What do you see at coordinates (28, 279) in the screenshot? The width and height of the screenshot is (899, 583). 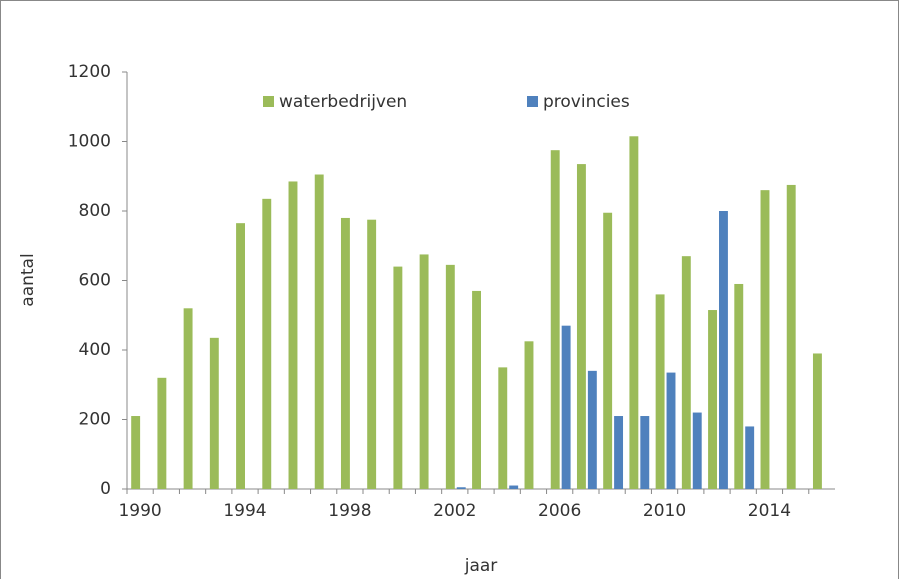 I see `y-axis-label: aantal` at bounding box center [28, 279].